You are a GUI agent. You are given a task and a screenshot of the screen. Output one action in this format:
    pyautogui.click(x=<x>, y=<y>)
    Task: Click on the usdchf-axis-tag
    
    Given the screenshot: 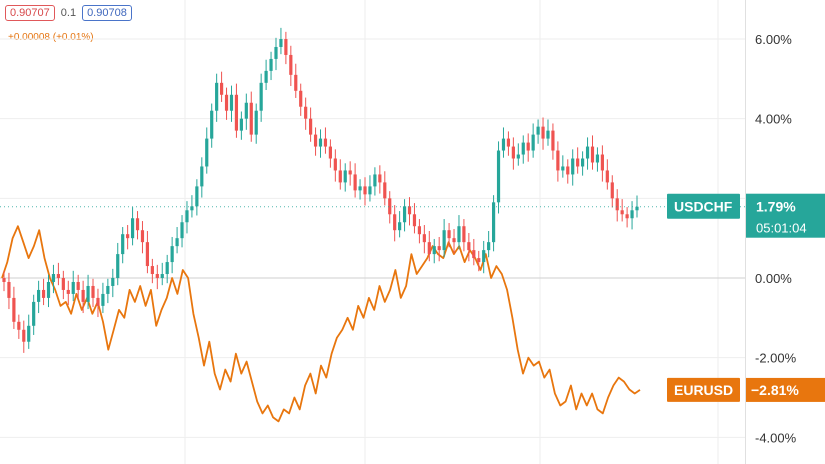 What is the action you would take?
    pyautogui.click(x=785, y=215)
    